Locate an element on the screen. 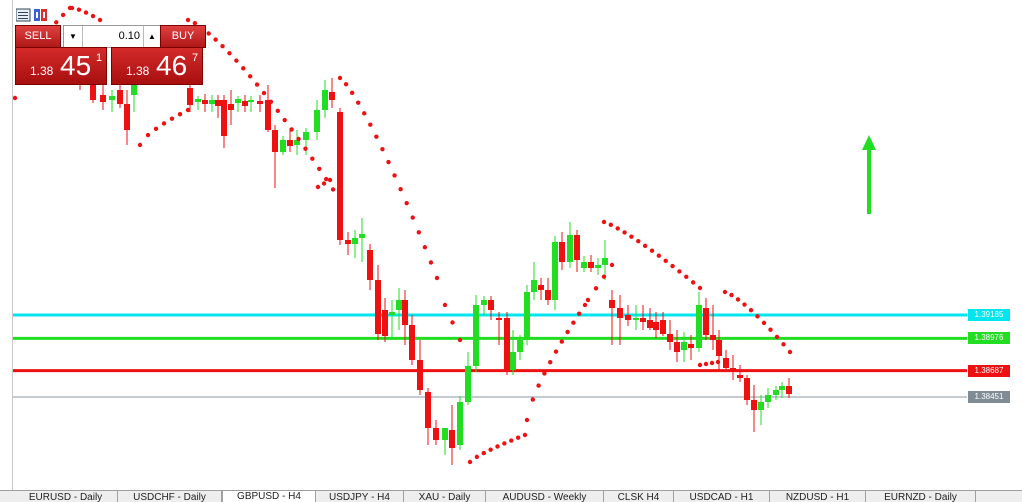  tab-gbpusd-h4: GBPUSD - H4 is located at coordinates (269, 496).